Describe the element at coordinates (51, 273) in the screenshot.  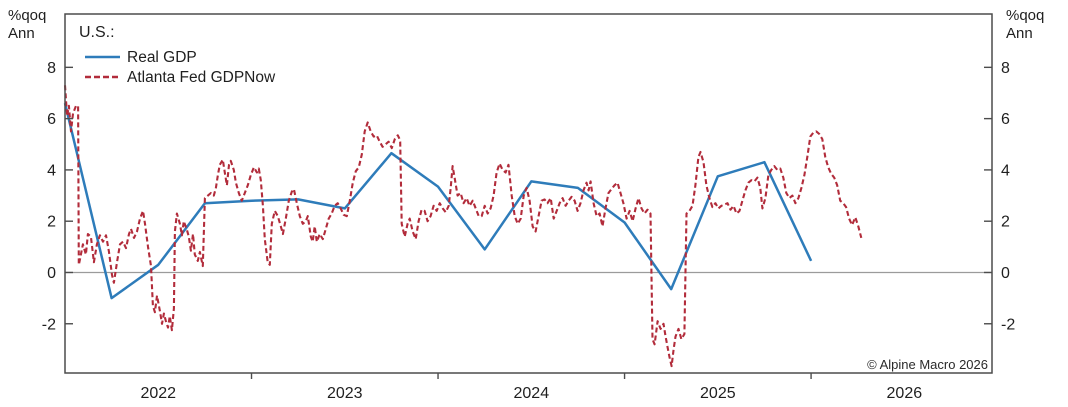
I see `y-tick-label-left: 0` at that location.